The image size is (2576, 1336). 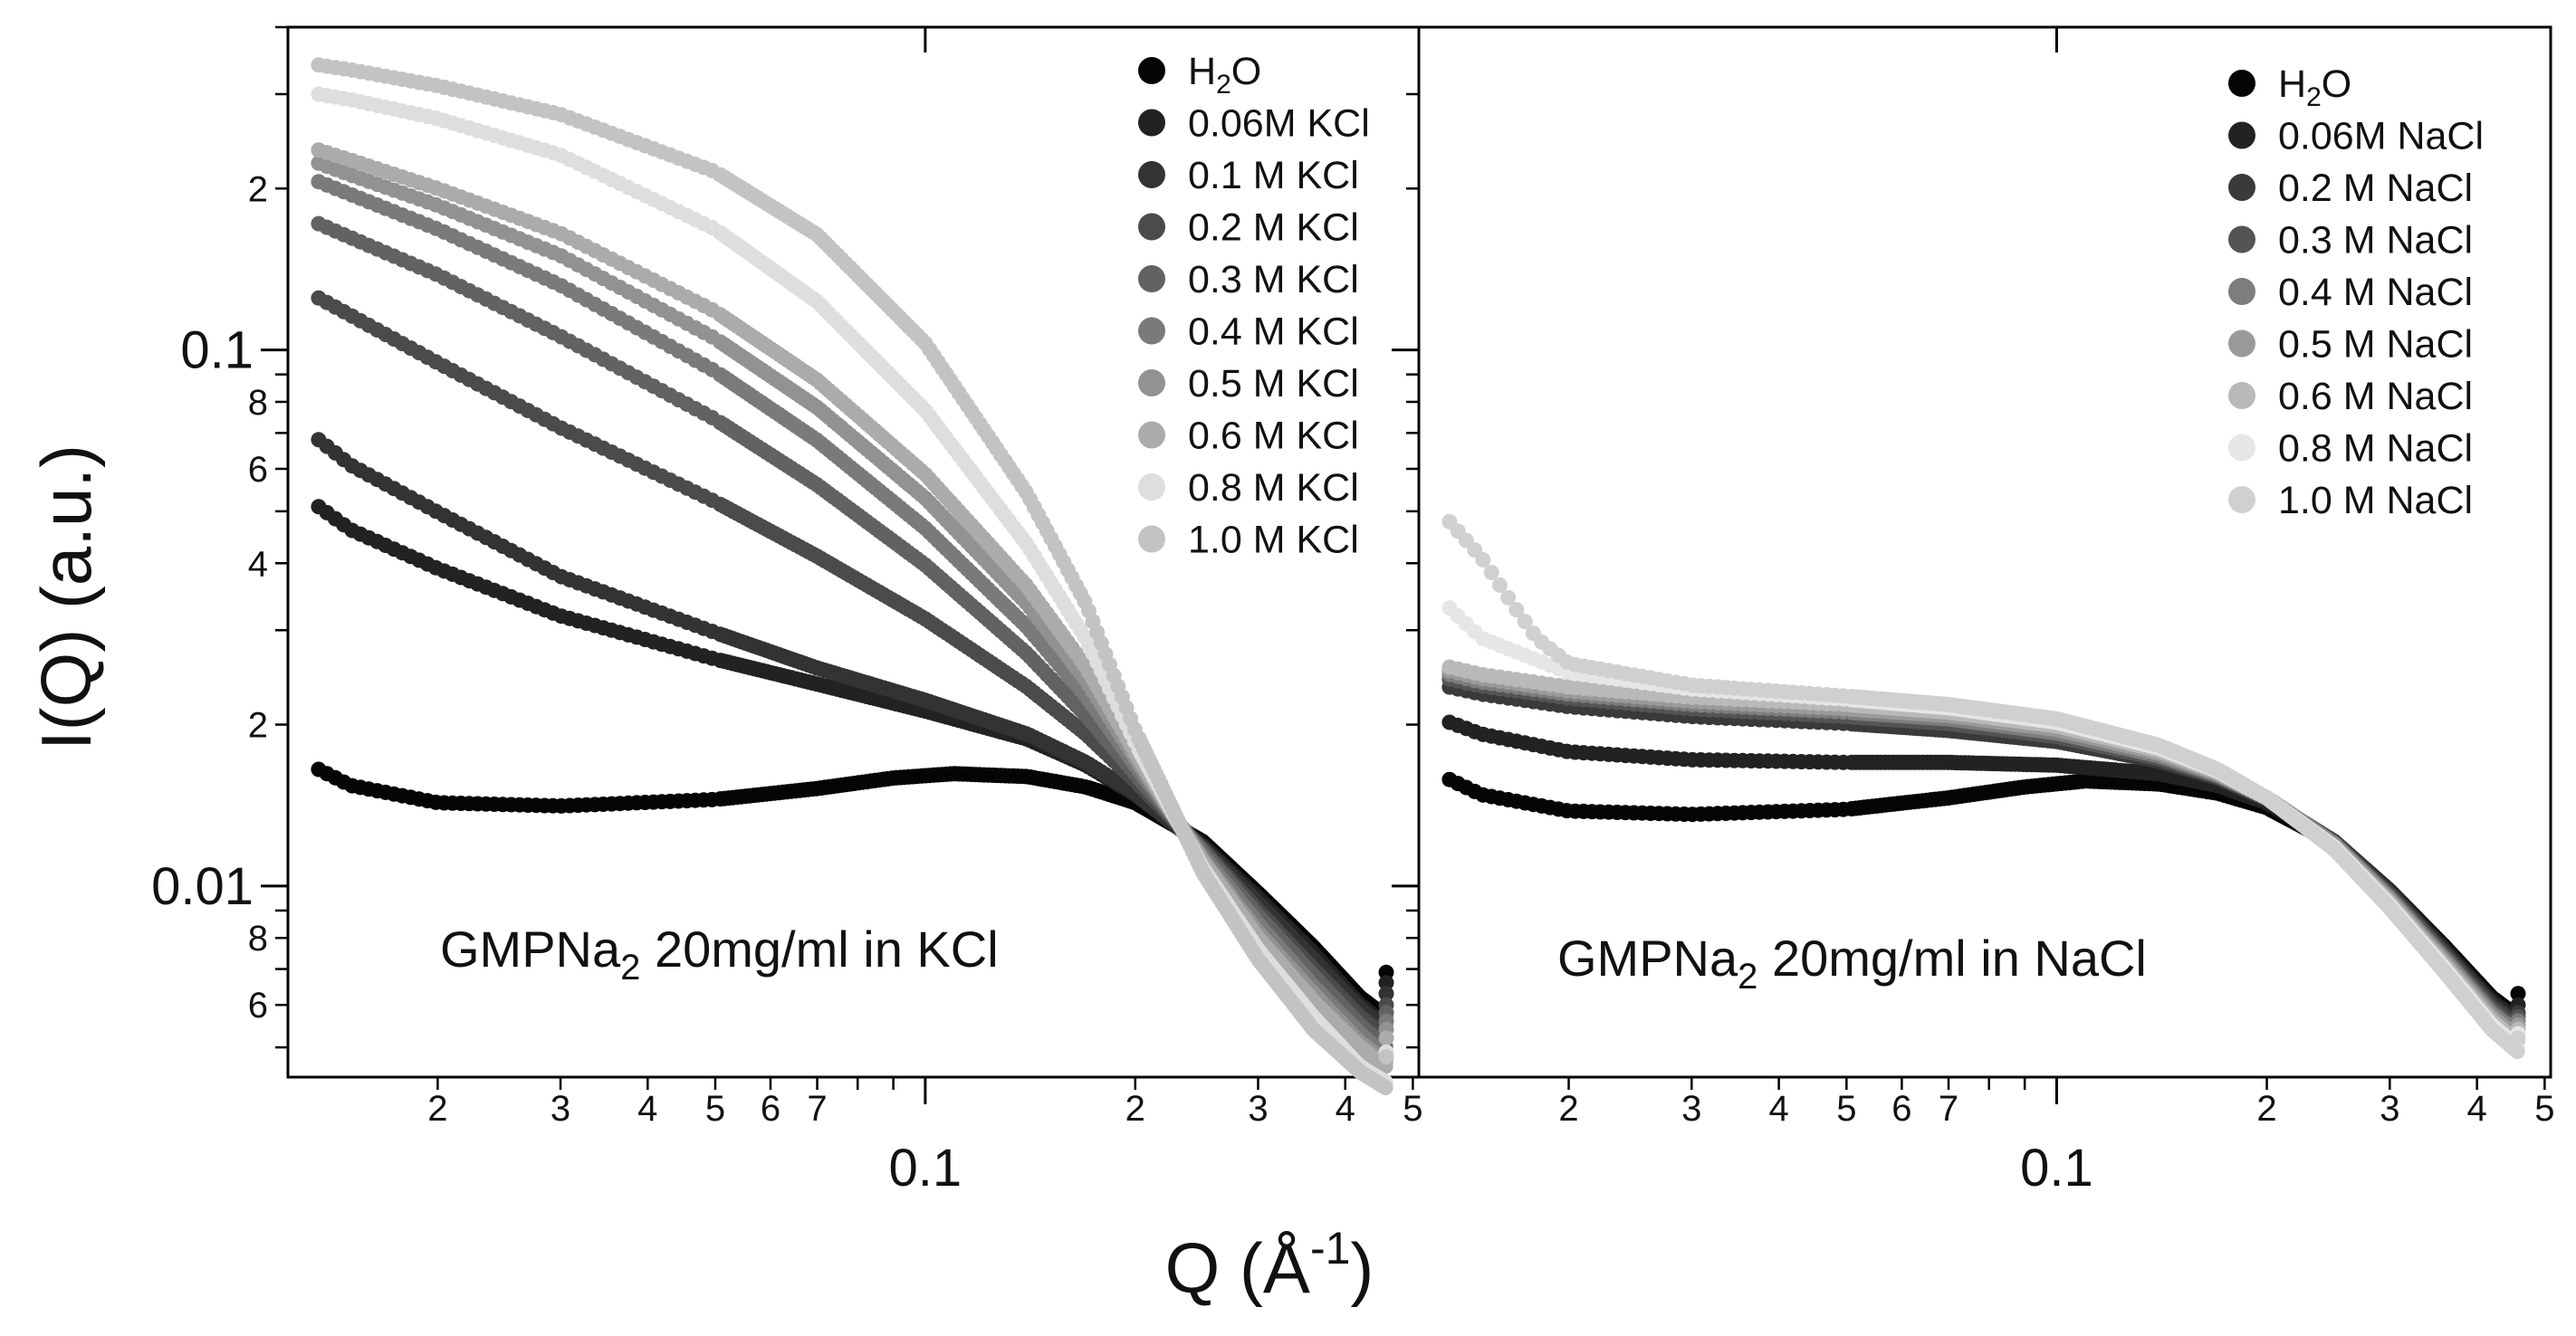 I want to click on legend-label: 0.8 M KCl, so click(x=1273, y=488).